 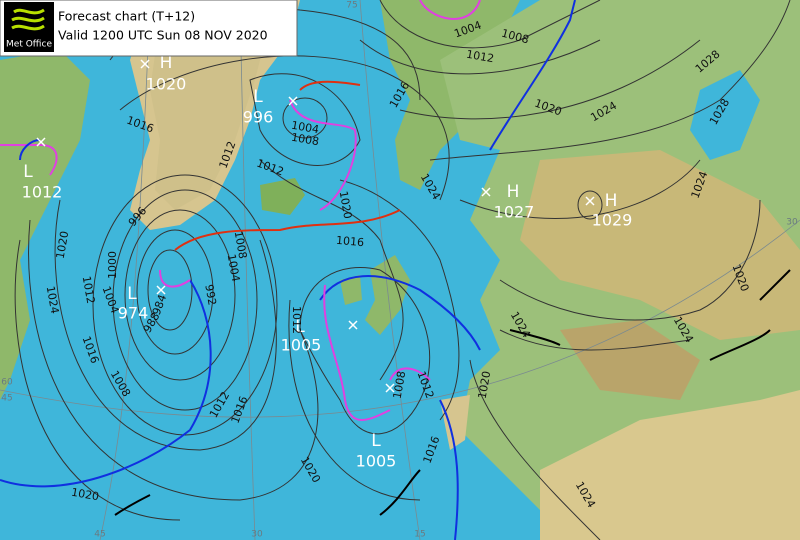 I want to click on logo-text: Met Office, so click(x=29, y=45).